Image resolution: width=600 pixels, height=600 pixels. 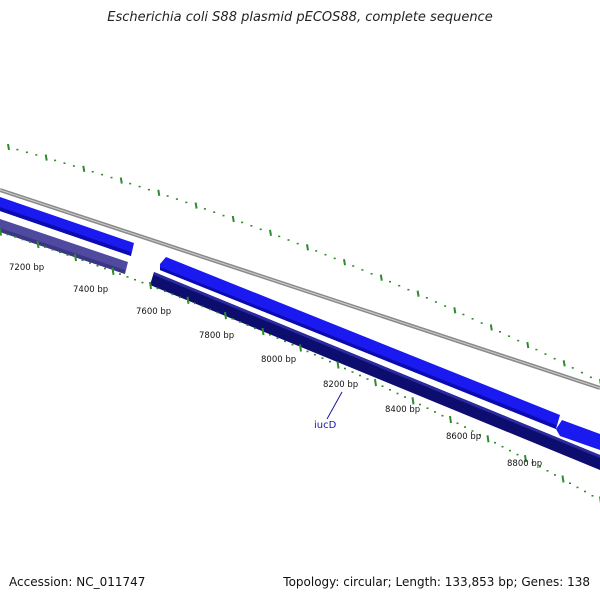 I want to click on tick-label-8000: 8000 bp, so click(x=278, y=360).